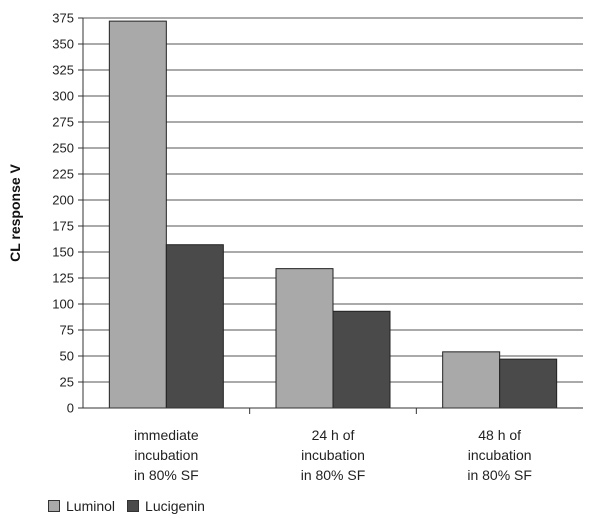  Describe the element at coordinates (166, 435) in the screenshot. I see `x-category-label: immediate` at that location.